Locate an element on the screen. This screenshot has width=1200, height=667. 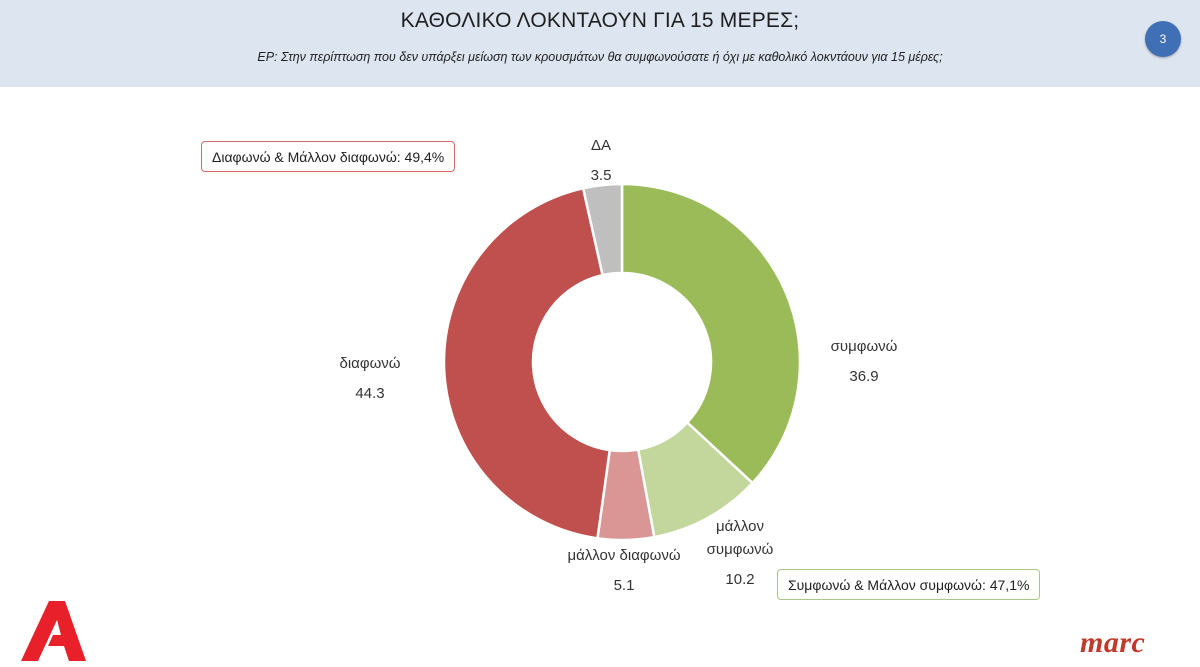
slice-disagree-value: 44.3 is located at coordinates (369, 393).